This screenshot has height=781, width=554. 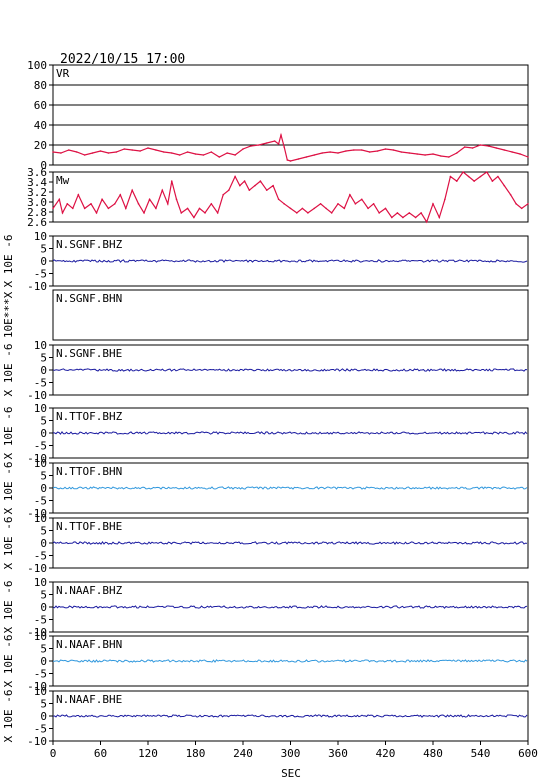 What do you see at coordinates (290, 370) in the screenshot?
I see `trace-sgnf-bhe` at bounding box center [290, 370].